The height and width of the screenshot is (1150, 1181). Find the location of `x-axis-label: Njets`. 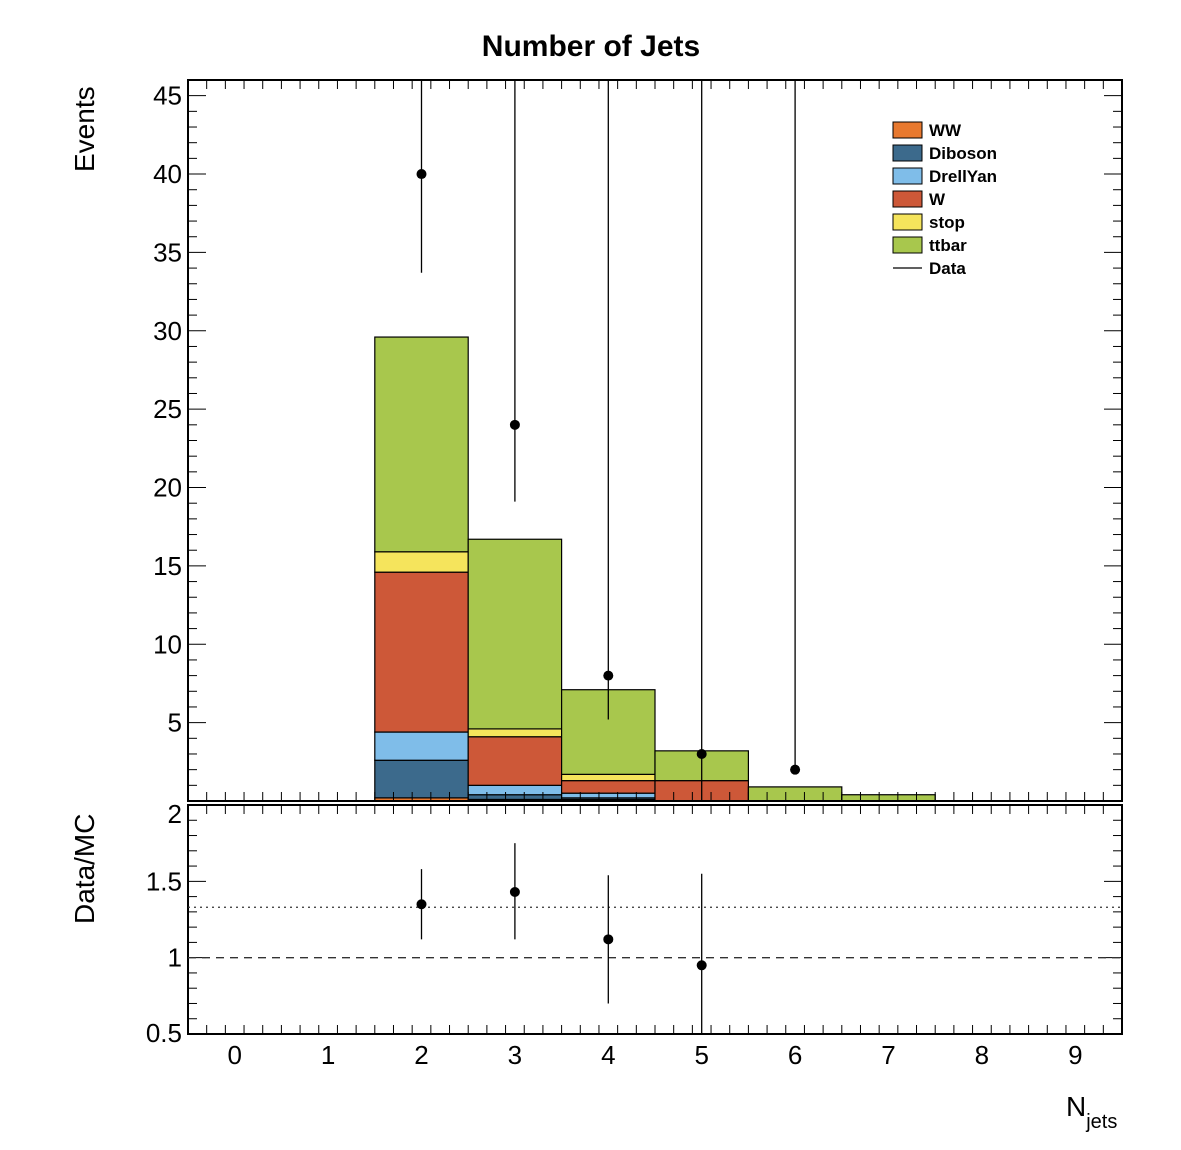

x-axis-label: Njets is located at coordinates (1091, 1112).